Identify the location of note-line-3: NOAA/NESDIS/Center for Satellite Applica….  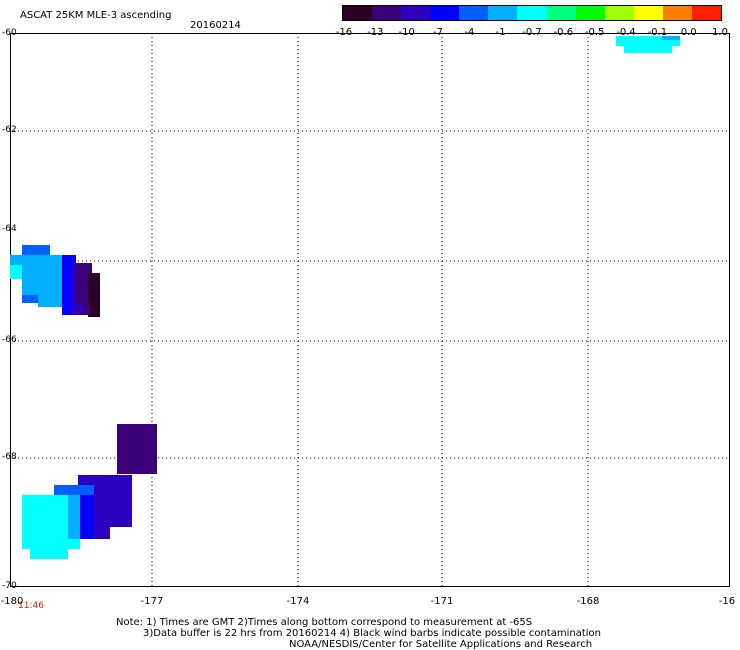
(441, 644).